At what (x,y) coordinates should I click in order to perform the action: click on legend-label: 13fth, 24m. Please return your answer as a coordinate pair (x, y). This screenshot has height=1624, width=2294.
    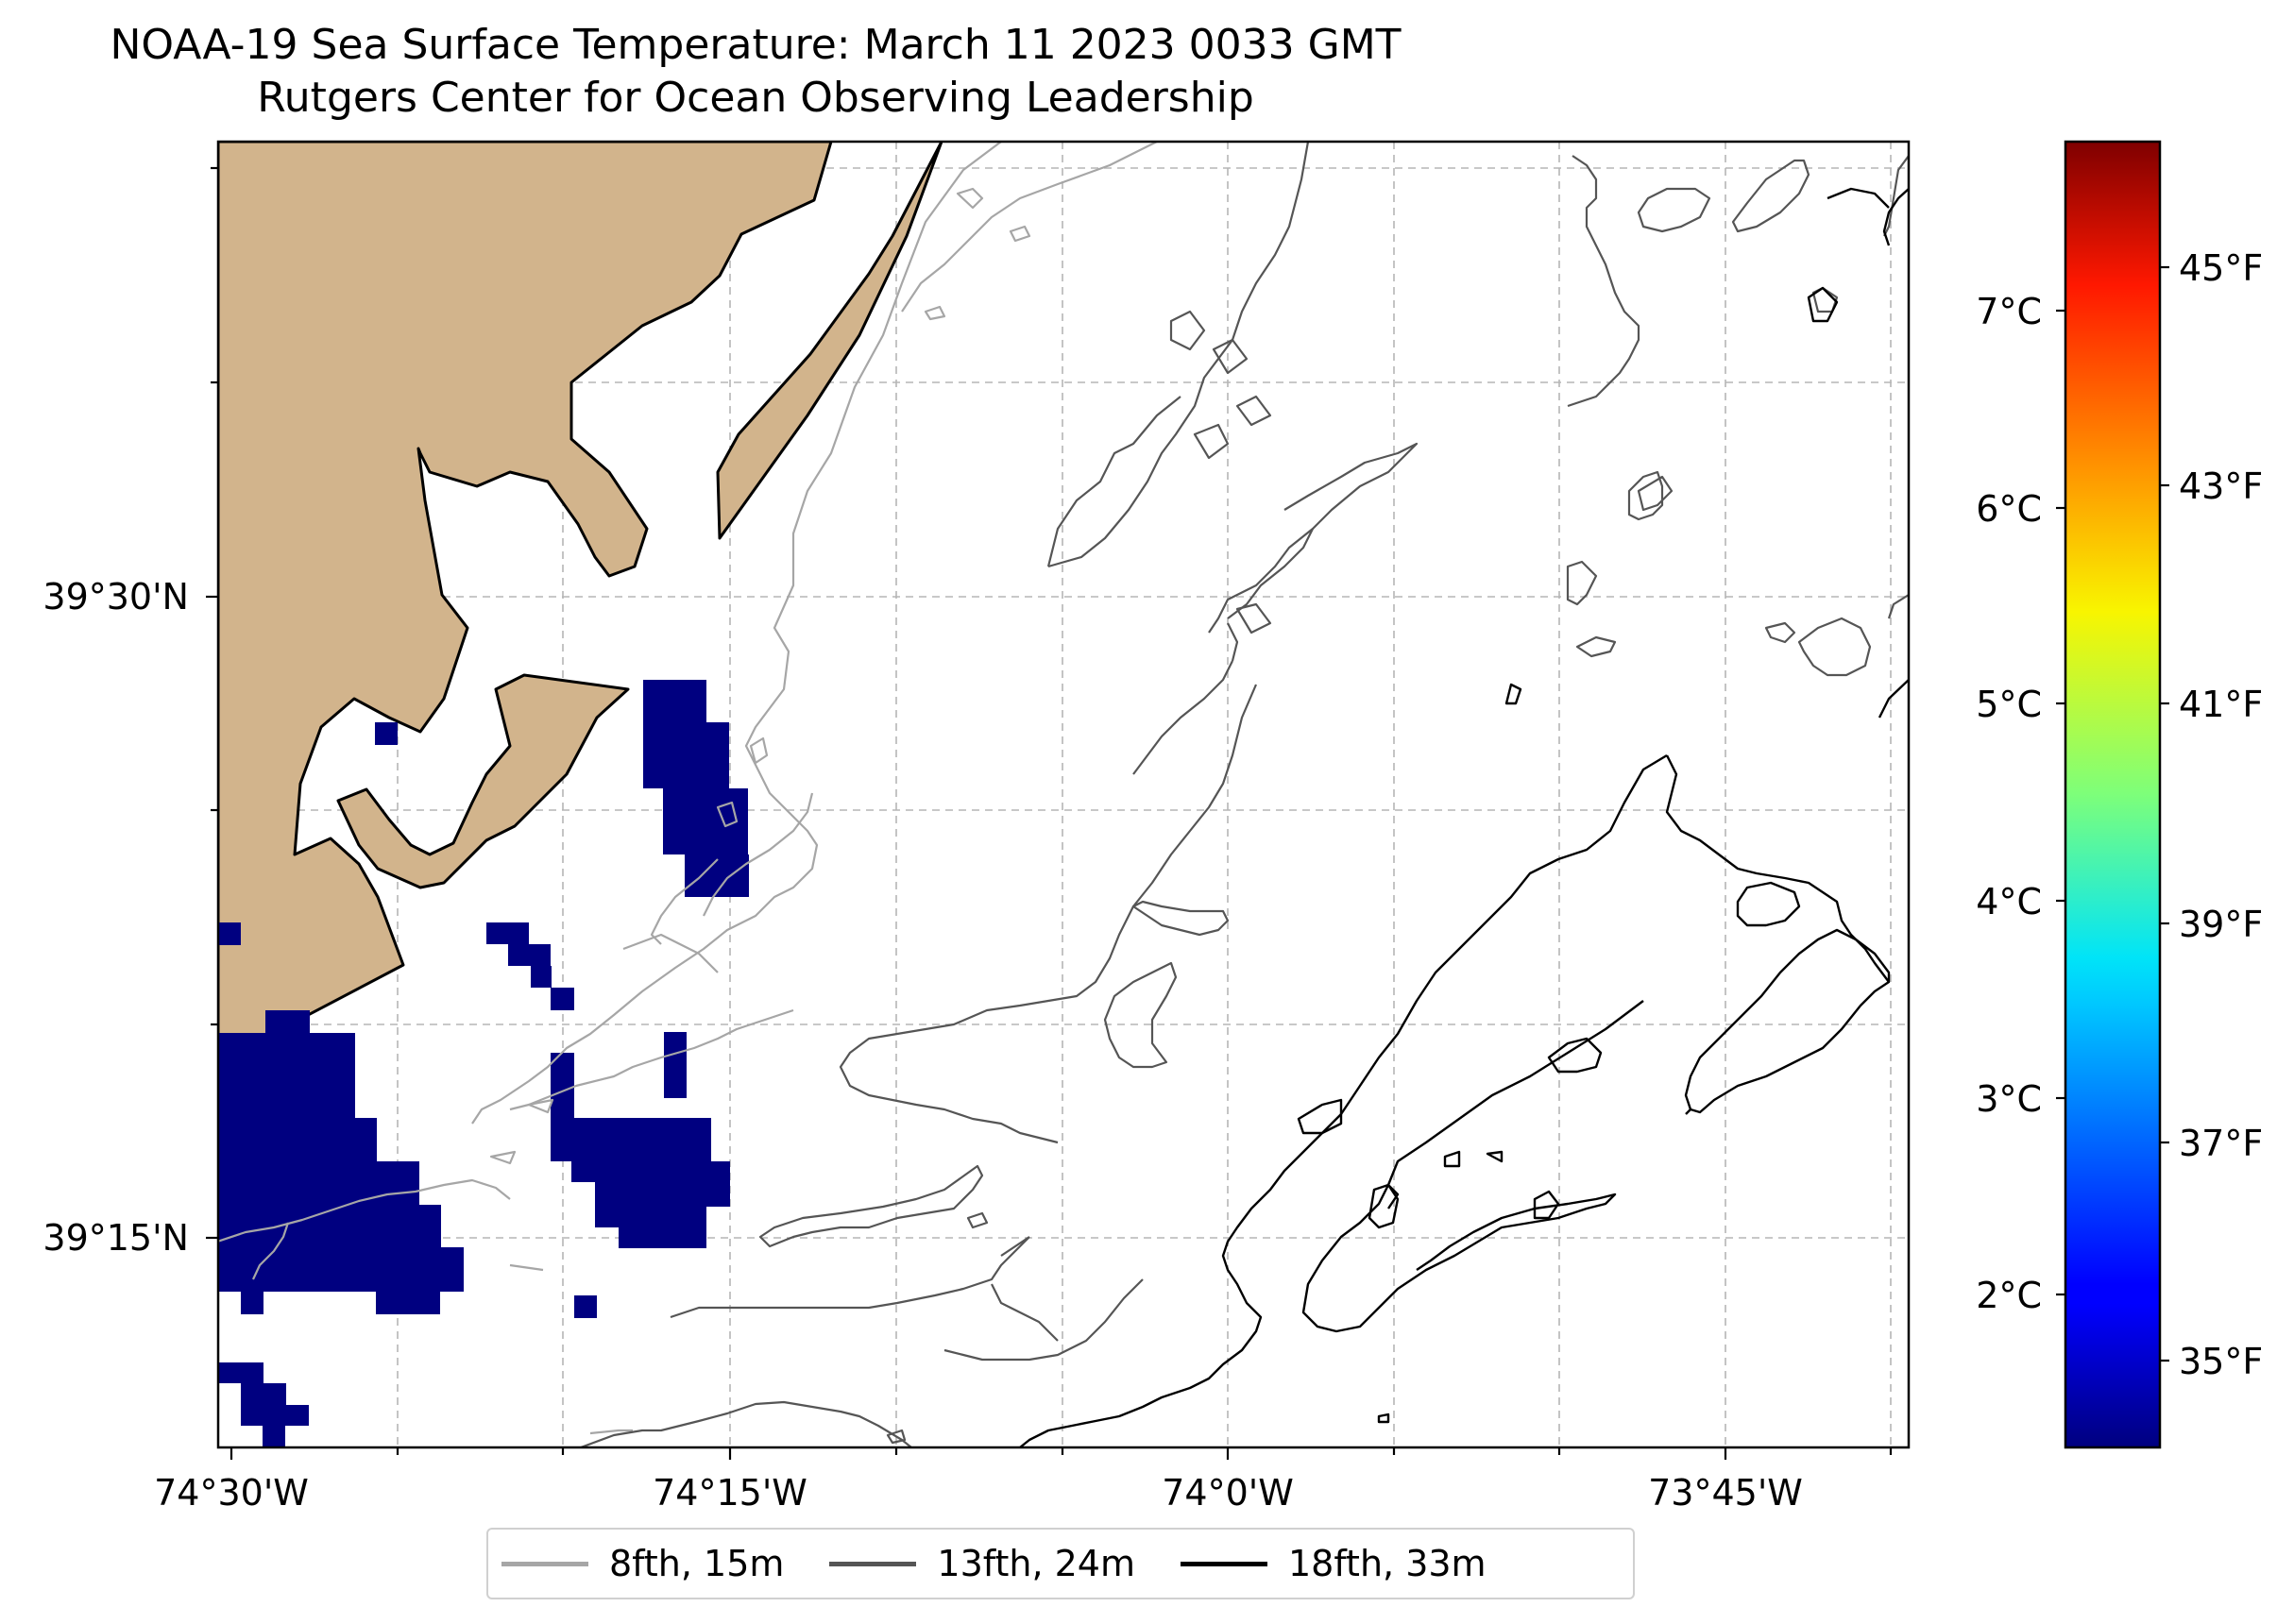
    Looking at the image, I should click on (1036, 1563).